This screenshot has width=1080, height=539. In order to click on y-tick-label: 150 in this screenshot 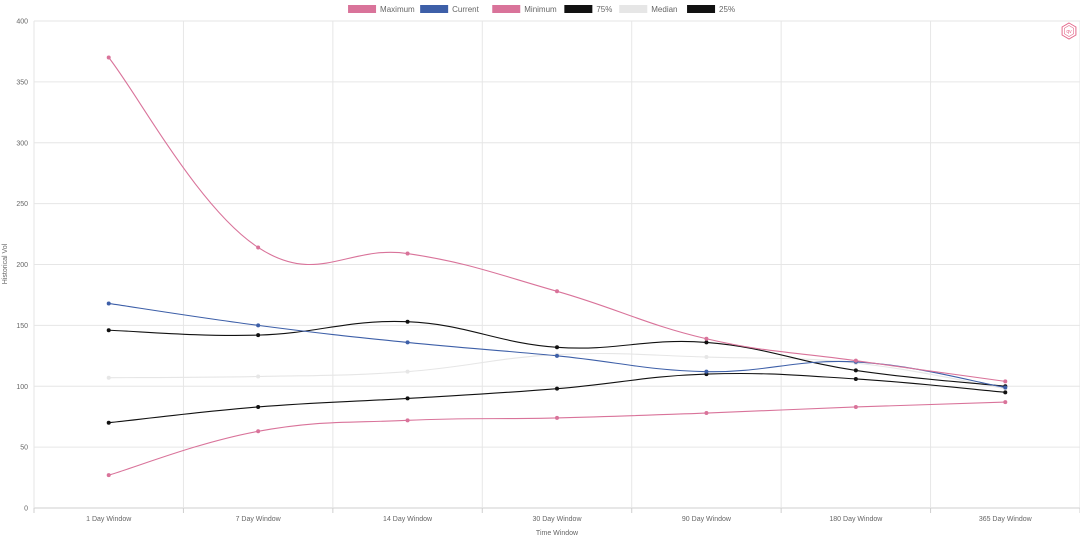, I will do `click(22, 326)`.